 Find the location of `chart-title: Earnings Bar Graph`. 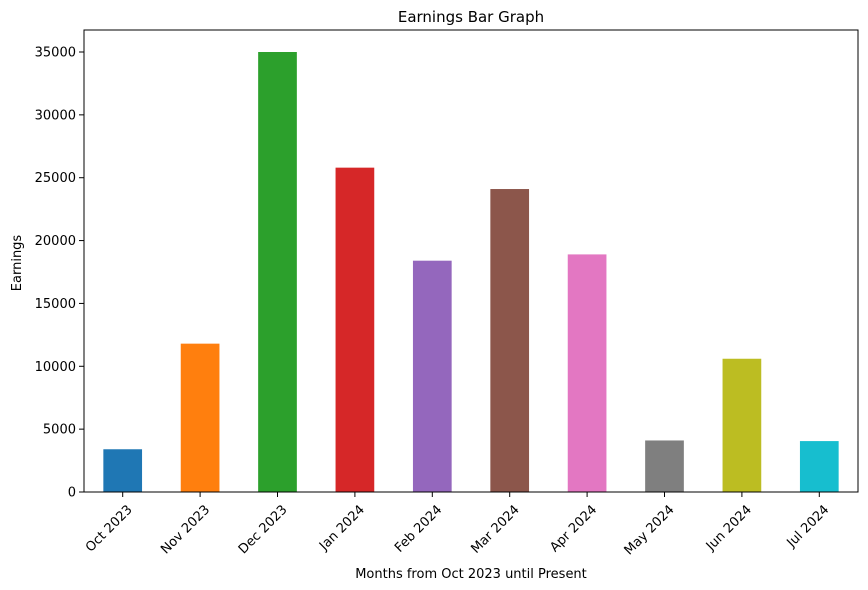

chart-title: Earnings Bar Graph is located at coordinates (471, 17).